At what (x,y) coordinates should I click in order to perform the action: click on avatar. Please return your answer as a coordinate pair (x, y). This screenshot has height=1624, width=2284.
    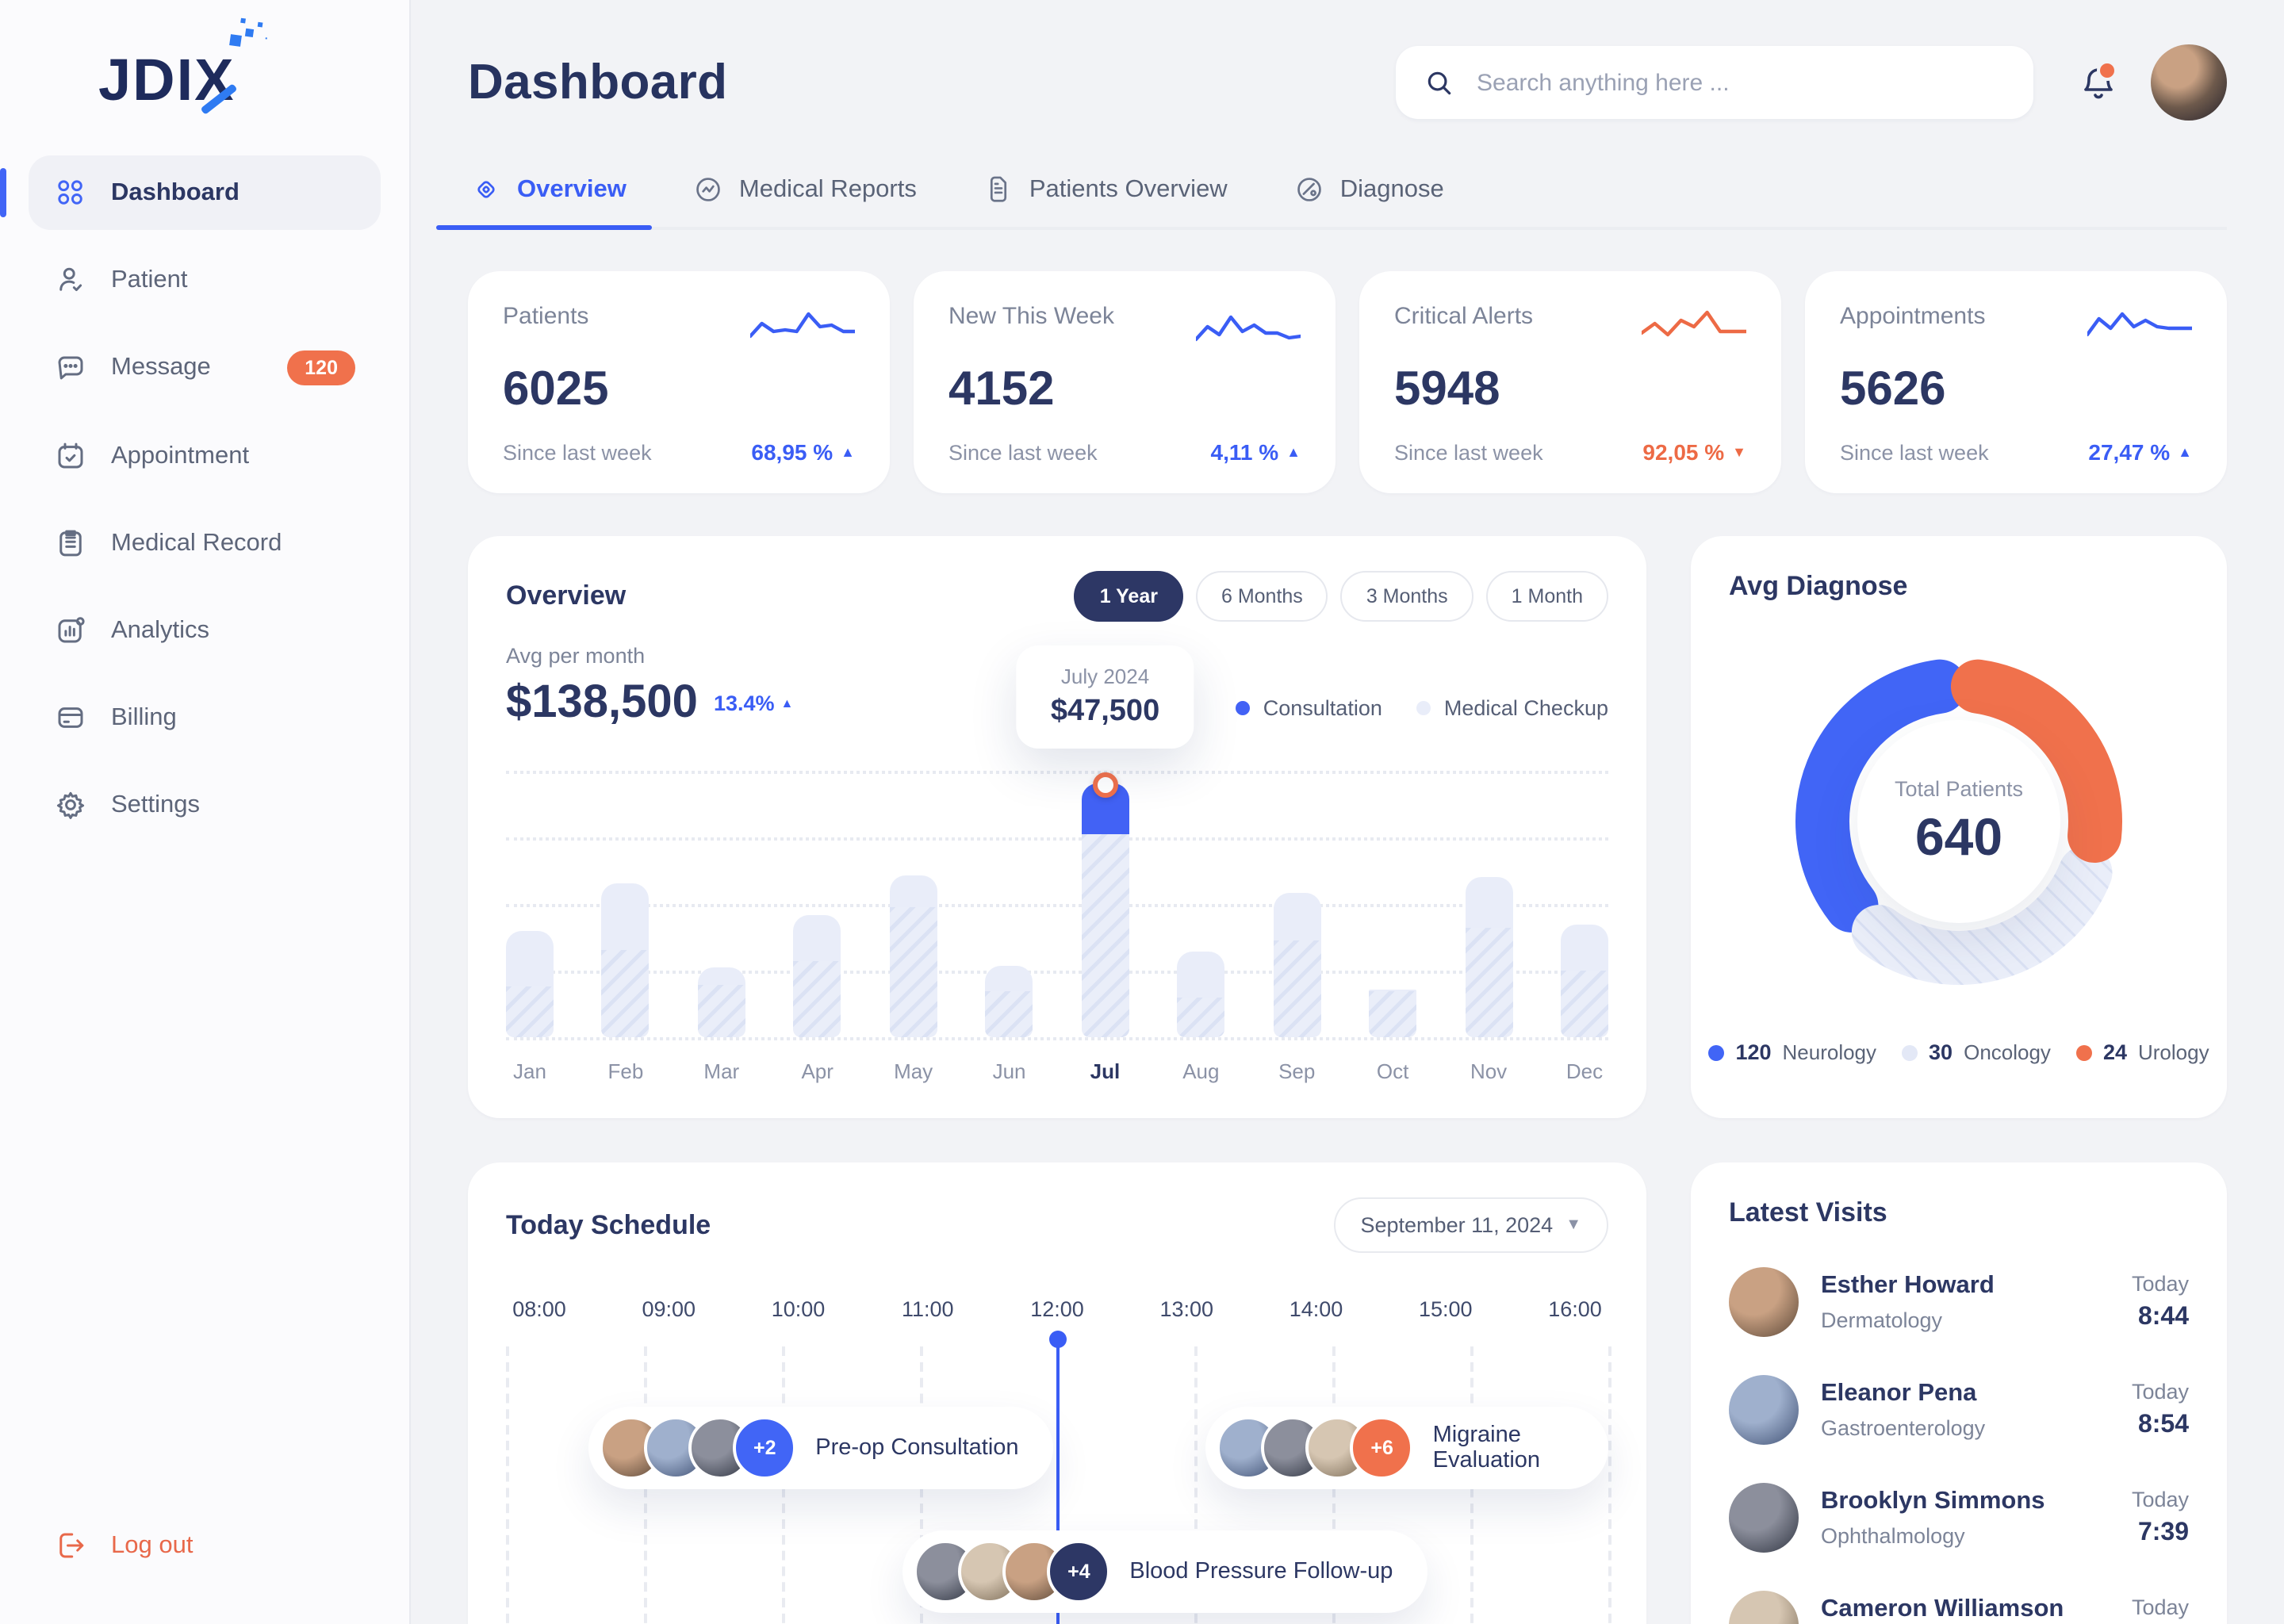
    Looking at the image, I should click on (1764, 1518).